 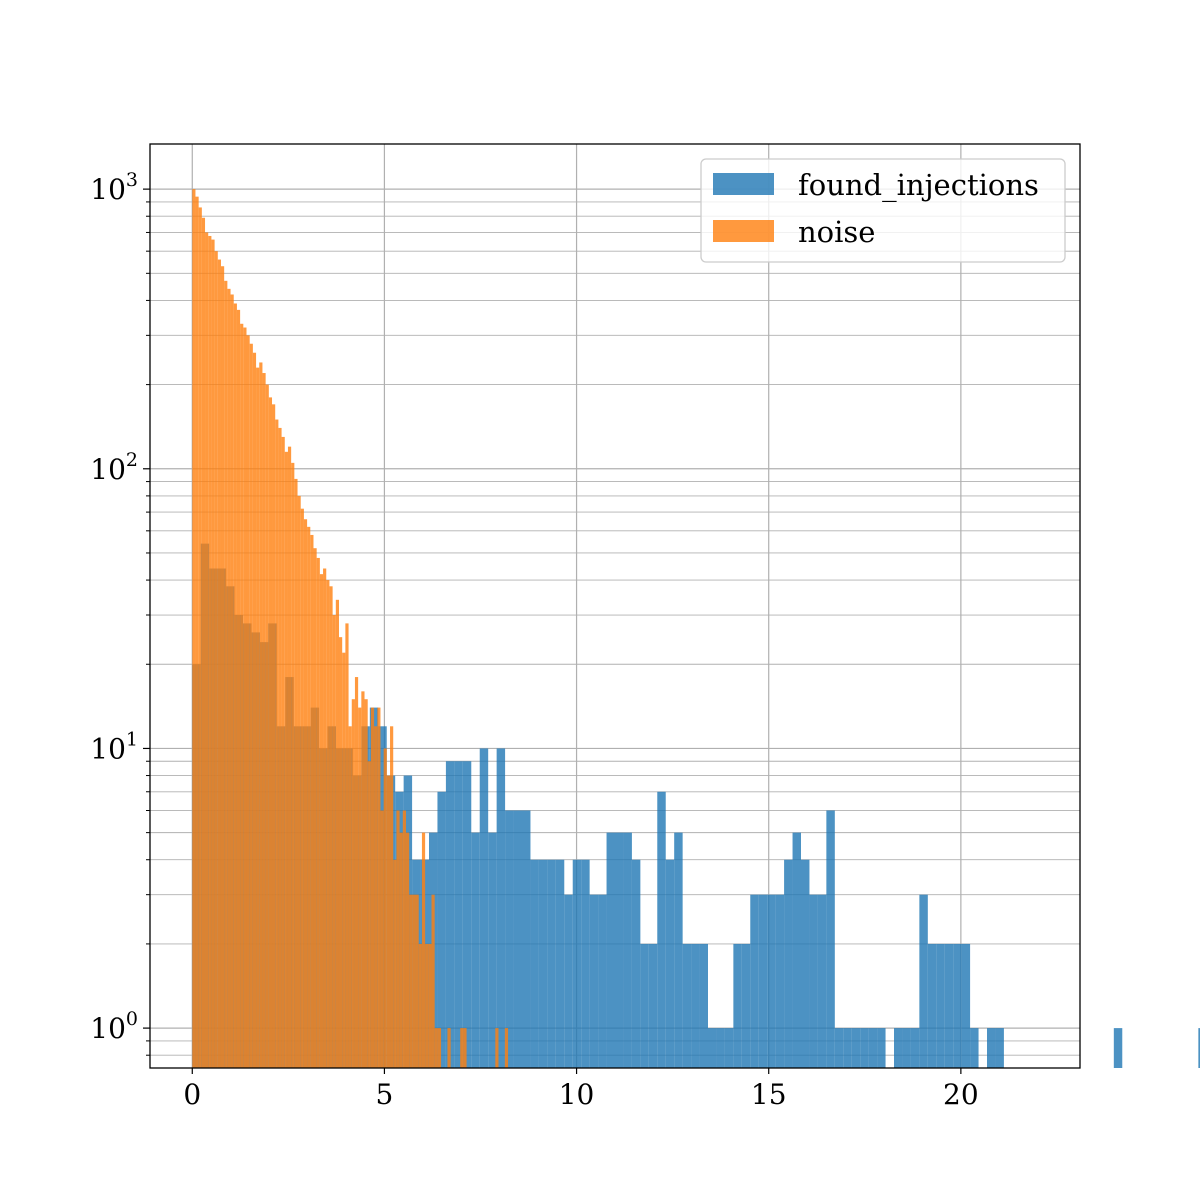 I want to click on legend-swatch-found-injections, so click(x=743, y=184).